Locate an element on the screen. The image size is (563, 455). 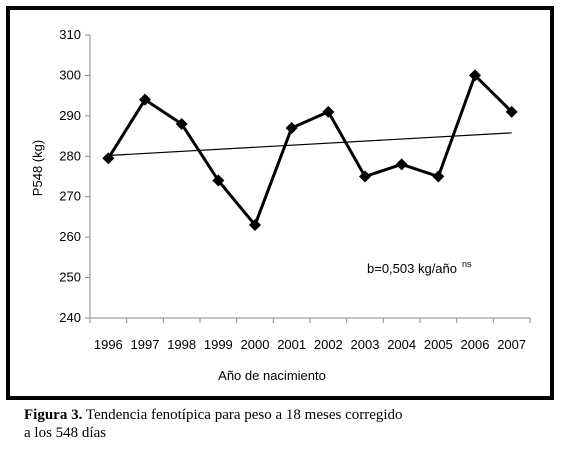
x-tick-label: 2000 is located at coordinates (255, 344).